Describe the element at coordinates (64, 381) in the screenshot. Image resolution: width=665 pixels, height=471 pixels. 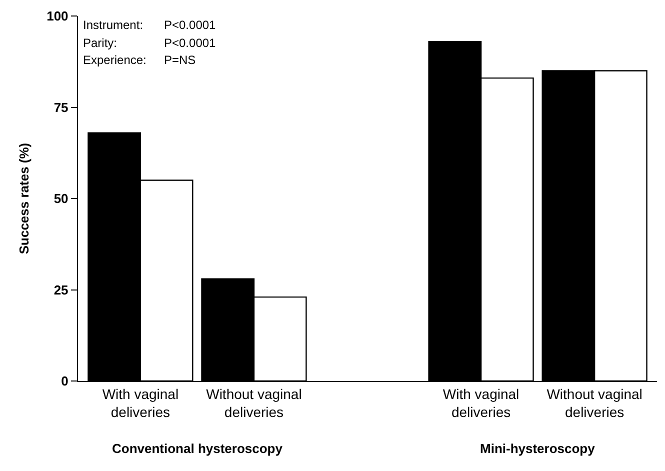
I see `y-tick-label: 0` at that location.